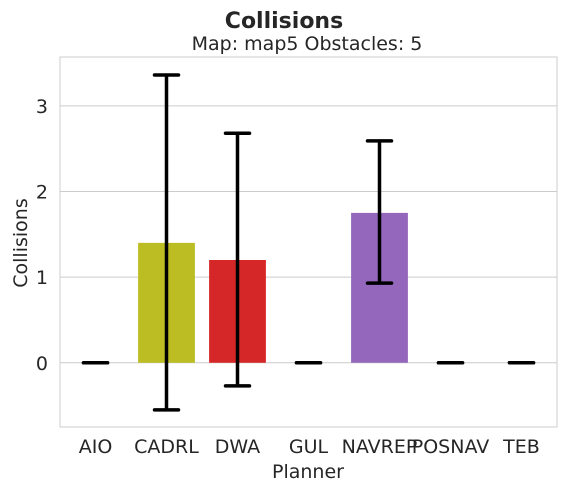 The height and width of the screenshot is (492, 565). What do you see at coordinates (309, 447) in the screenshot?
I see `x-tick-label-gul: GUL` at bounding box center [309, 447].